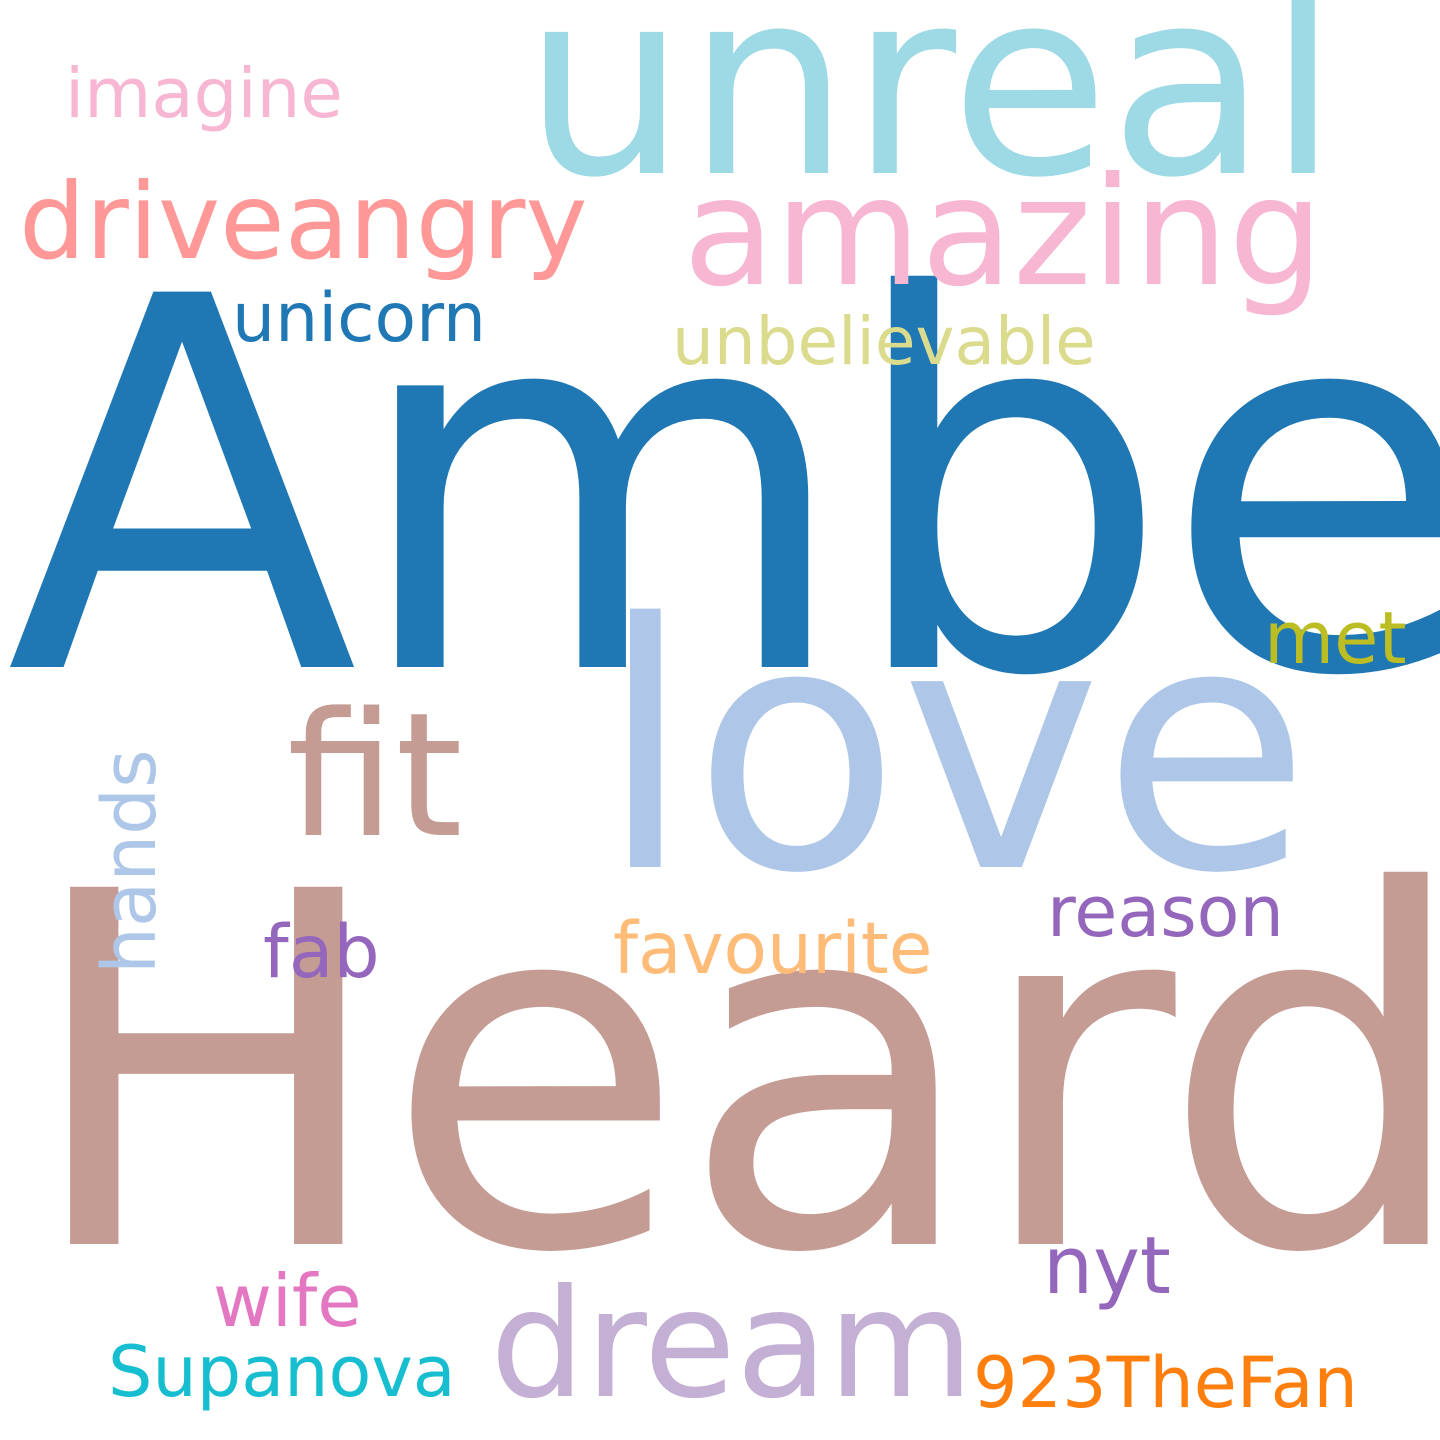 The image size is (1440, 1440). I want to click on word-driveangry: driveangry, so click(303, 222).